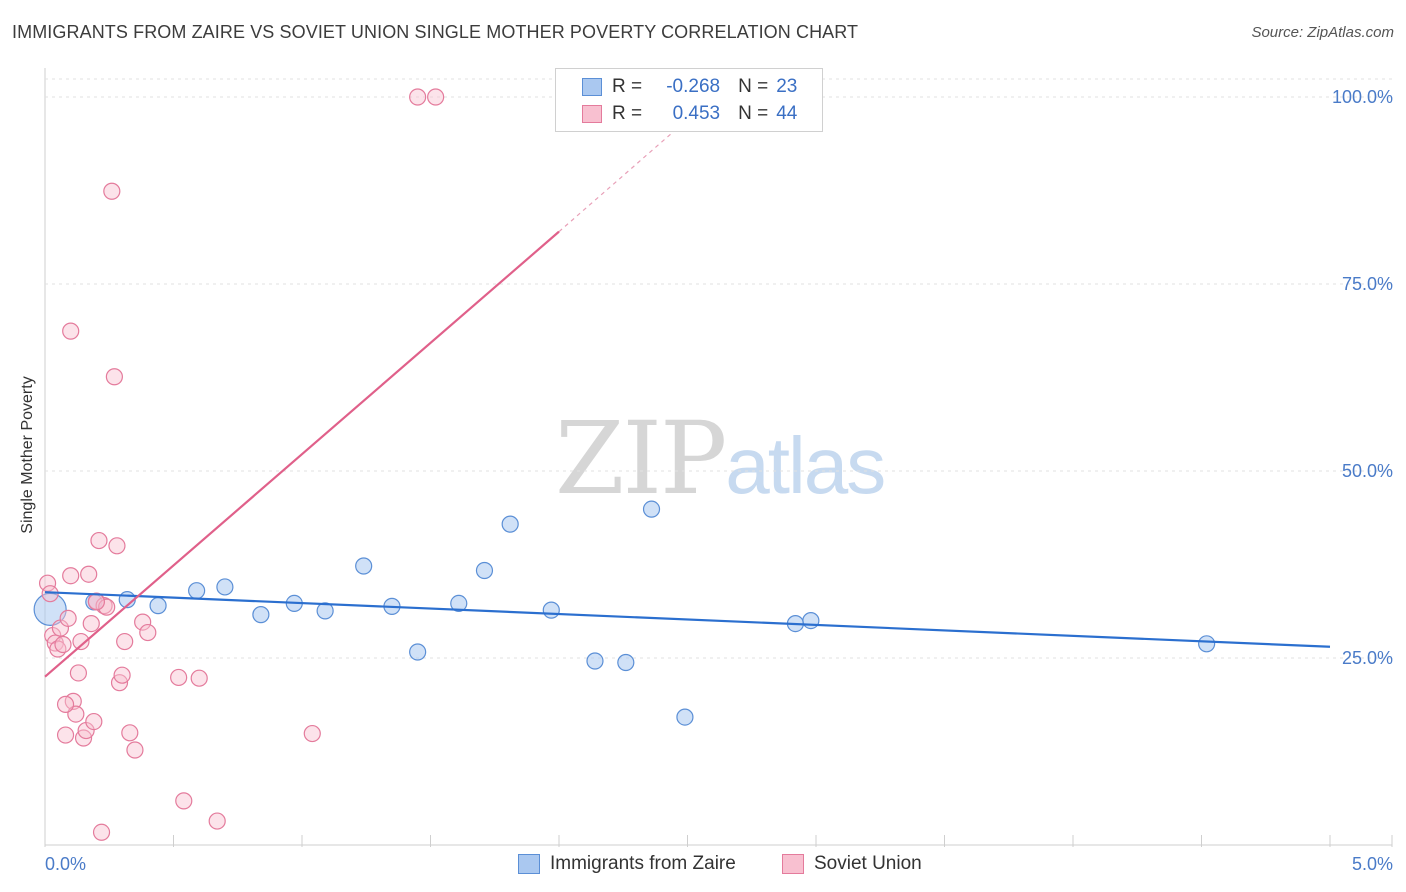 The image size is (1406, 892). What do you see at coordinates (787, 86) in the screenshot?
I see `legend-n-value: 23` at bounding box center [787, 86].